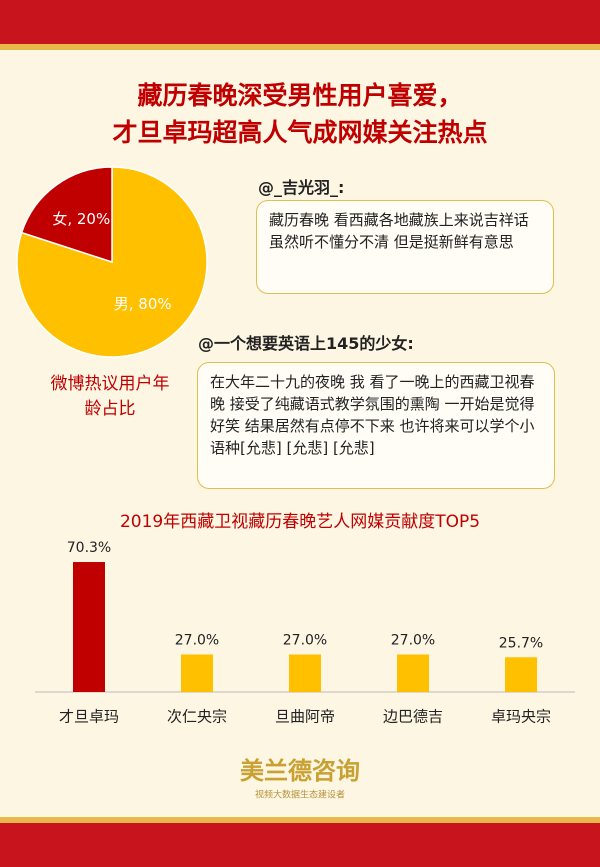 Image resolution: width=600 pixels, height=867 pixels. Describe the element at coordinates (306, 343) in the screenshot. I see `comment-user: @一个想要英语上145的少女:` at that location.